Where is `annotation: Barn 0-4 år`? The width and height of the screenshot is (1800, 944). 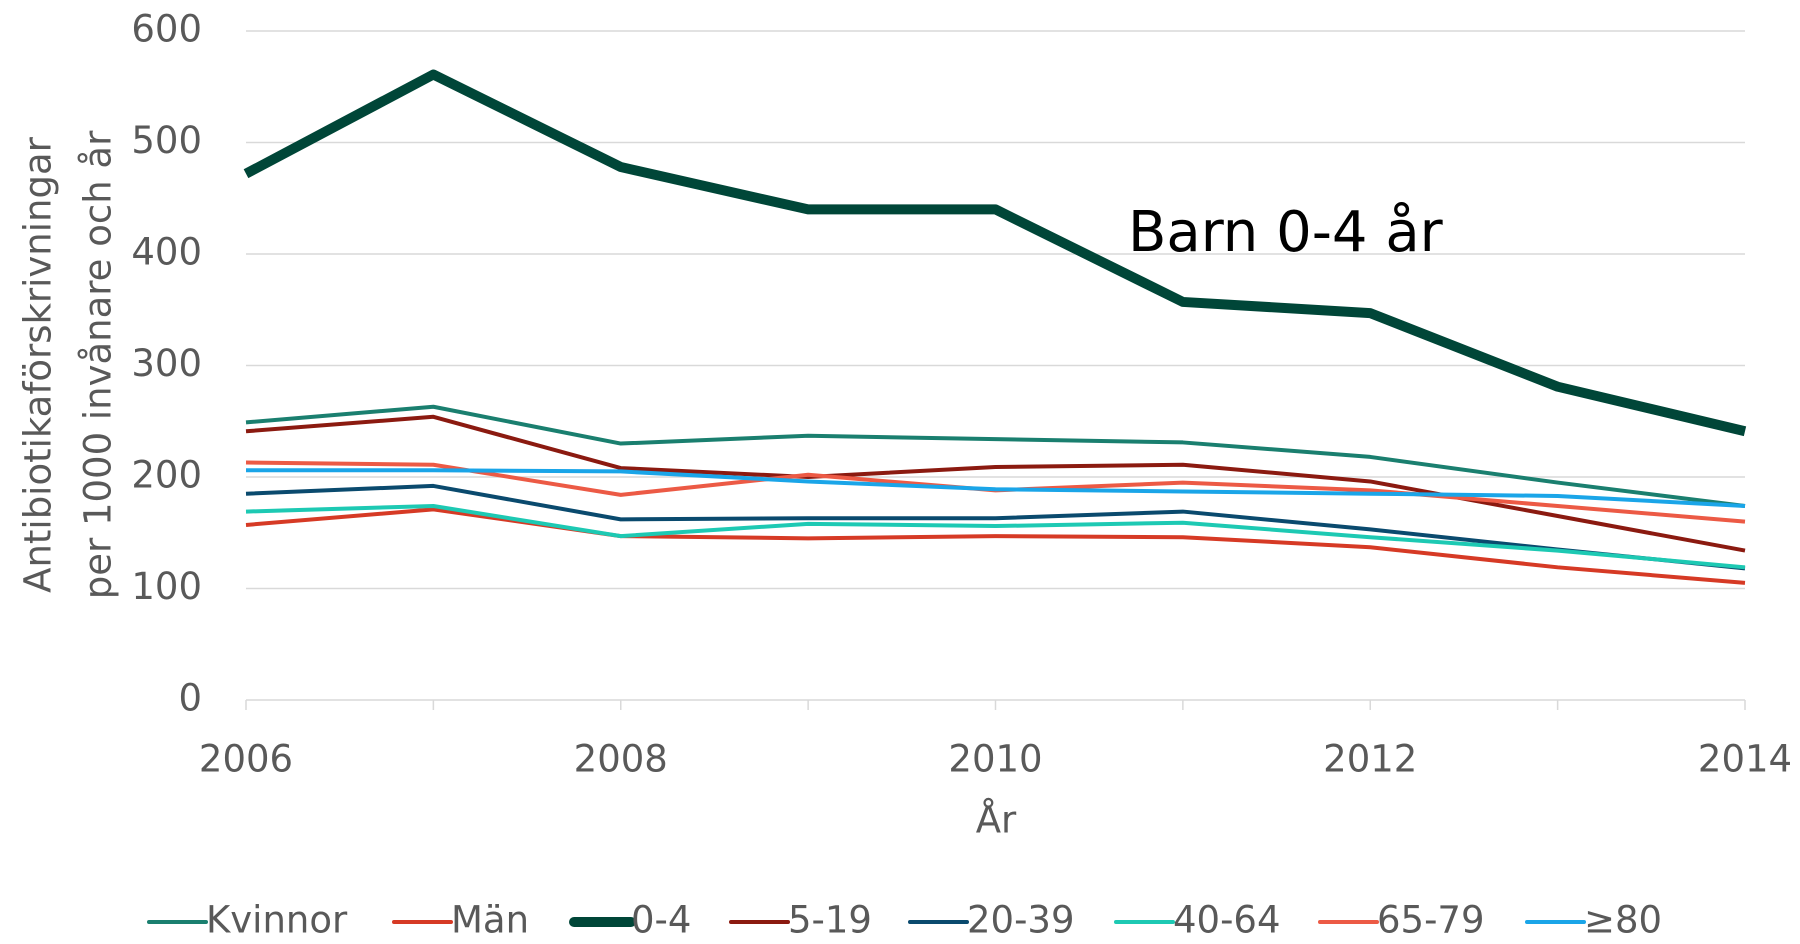 annotation: Barn 0-4 år is located at coordinates (1286, 232).